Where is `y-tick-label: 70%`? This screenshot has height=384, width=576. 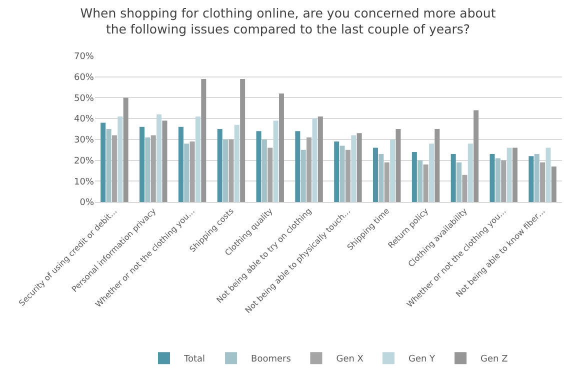
y-tick-label: 70% is located at coordinates (84, 57).